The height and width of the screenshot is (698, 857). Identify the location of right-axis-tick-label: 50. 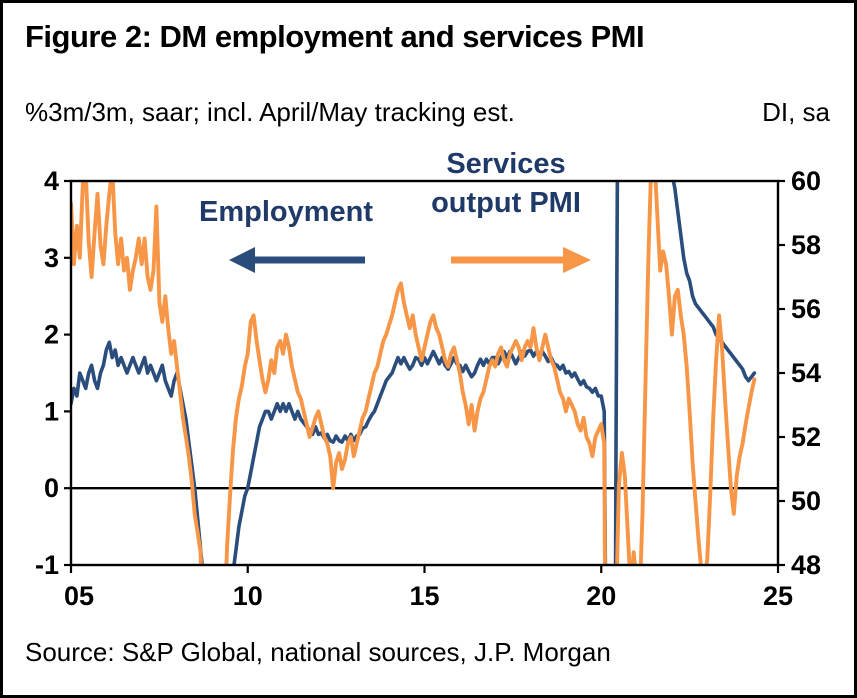
(806, 501).